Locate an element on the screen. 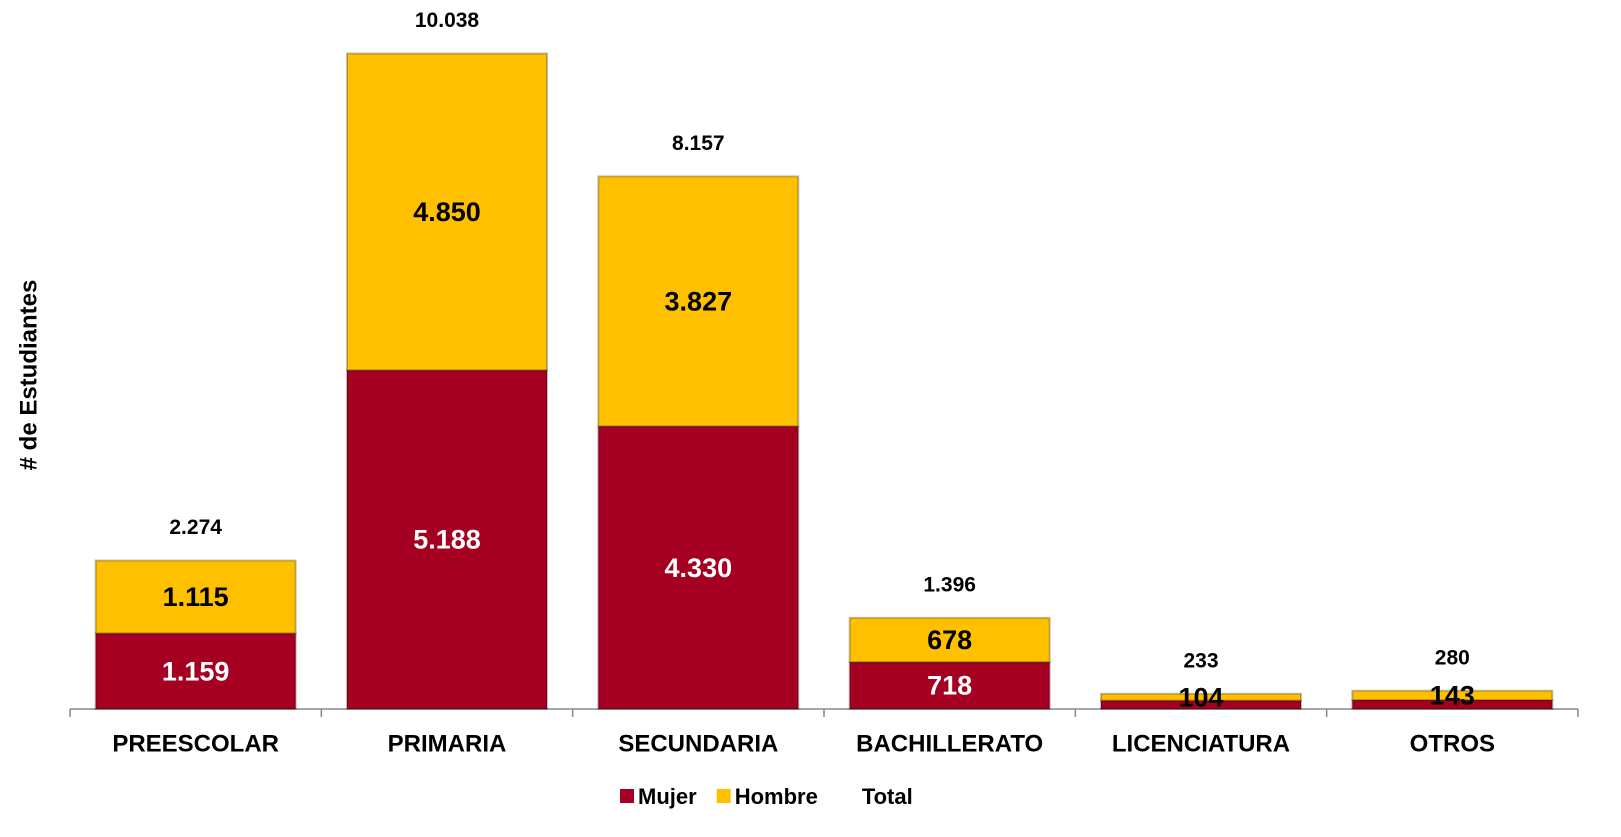  legend-label: Mujer is located at coordinates (667, 796).